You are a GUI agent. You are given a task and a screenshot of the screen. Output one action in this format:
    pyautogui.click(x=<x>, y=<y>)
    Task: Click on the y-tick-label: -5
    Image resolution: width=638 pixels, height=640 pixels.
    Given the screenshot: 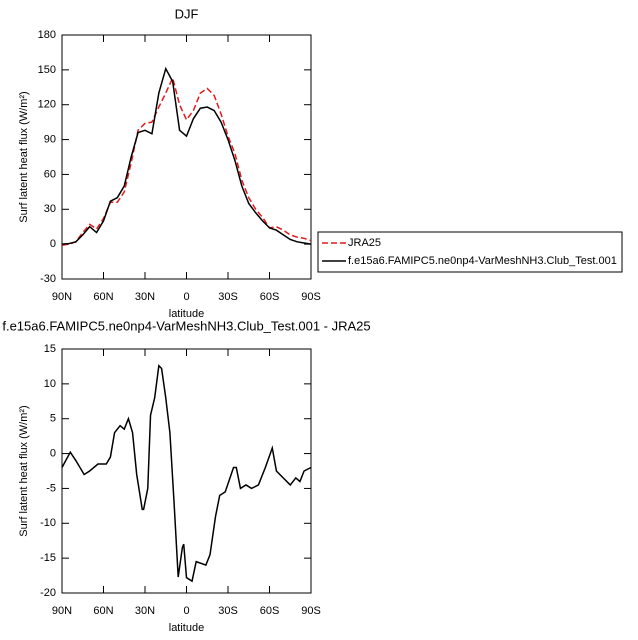 What is the action you would take?
    pyautogui.click(x=51, y=488)
    